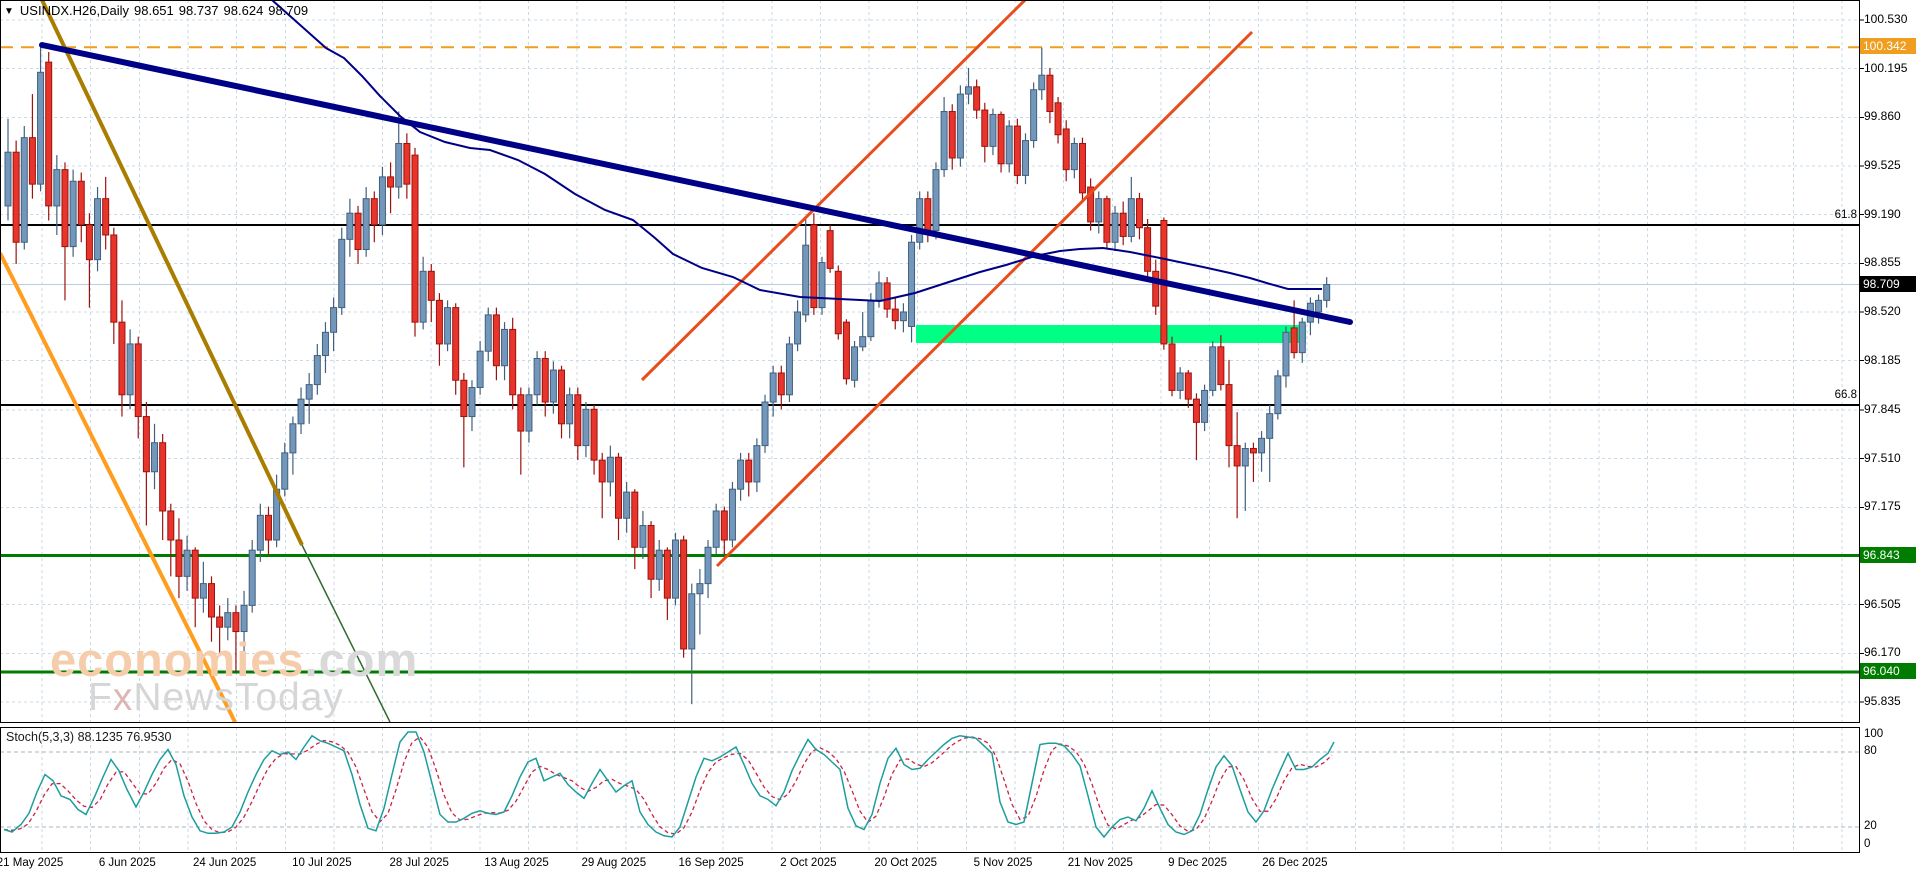 The height and width of the screenshot is (874, 1916). Describe the element at coordinates (224, 863) in the screenshot. I see `time-axis-label: 24 Jun 2025` at that location.